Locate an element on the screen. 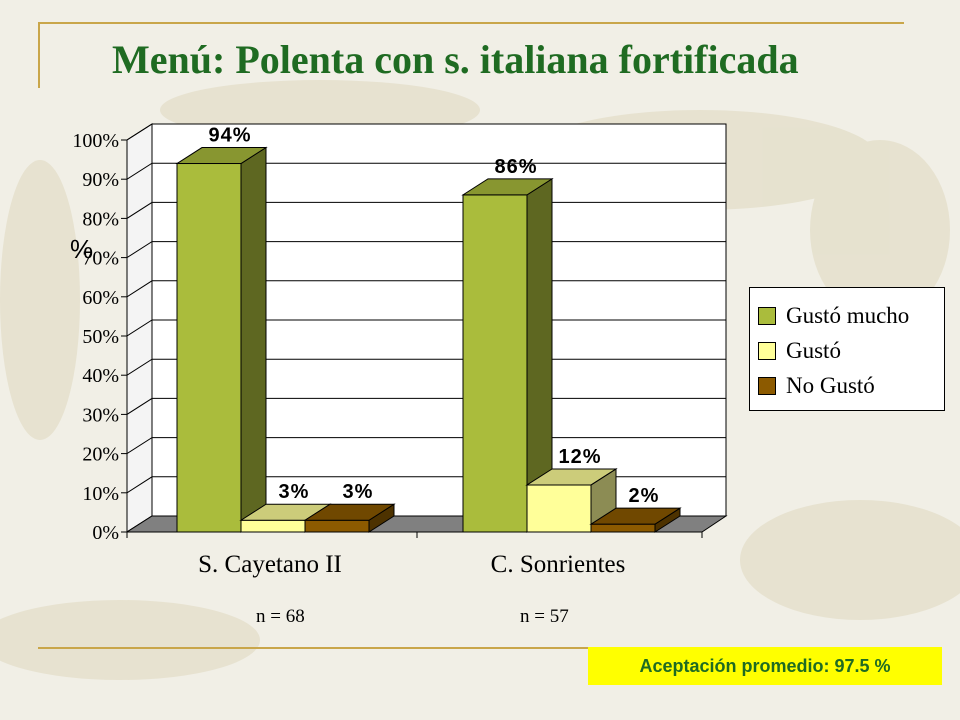 This screenshot has height=720, width=960. legend-item-gusto-mucho: Gustó mucho is located at coordinates (851, 315).